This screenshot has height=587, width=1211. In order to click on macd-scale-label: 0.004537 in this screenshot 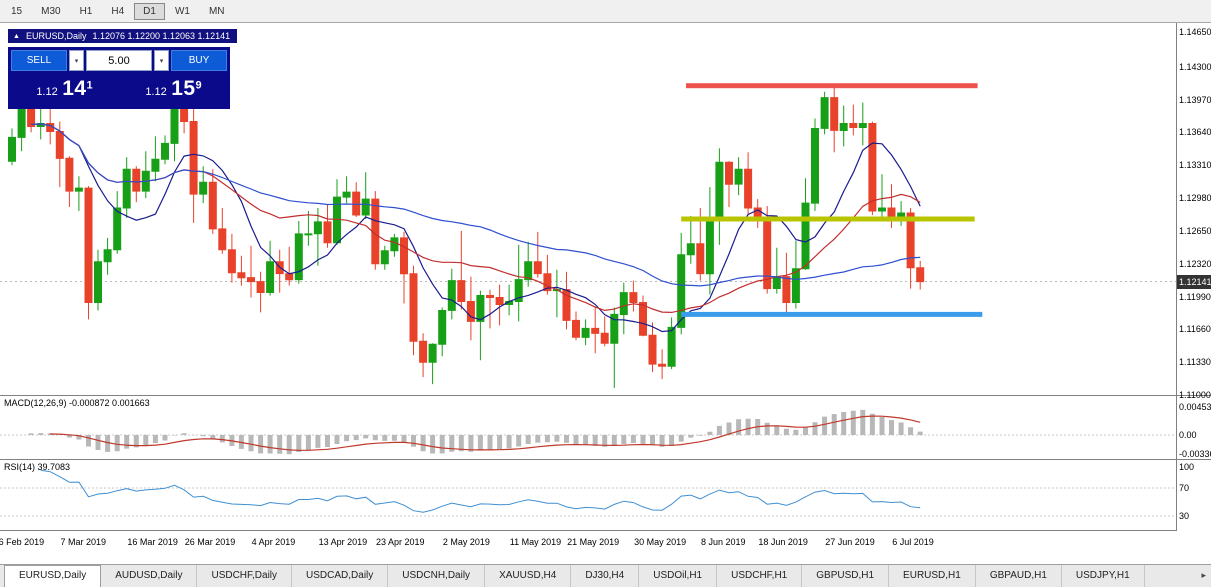, I will do `click(1195, 407)`.